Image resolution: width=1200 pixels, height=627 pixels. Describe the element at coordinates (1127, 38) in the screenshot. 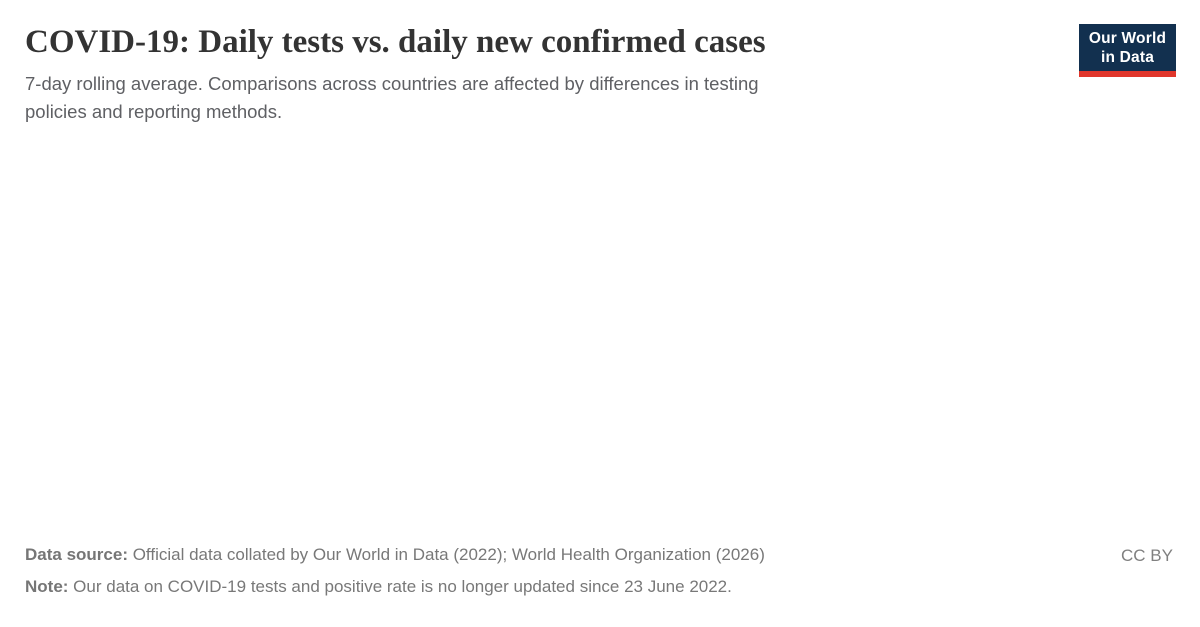

I see `owid-logo-text-line-1: Our World` at that location.